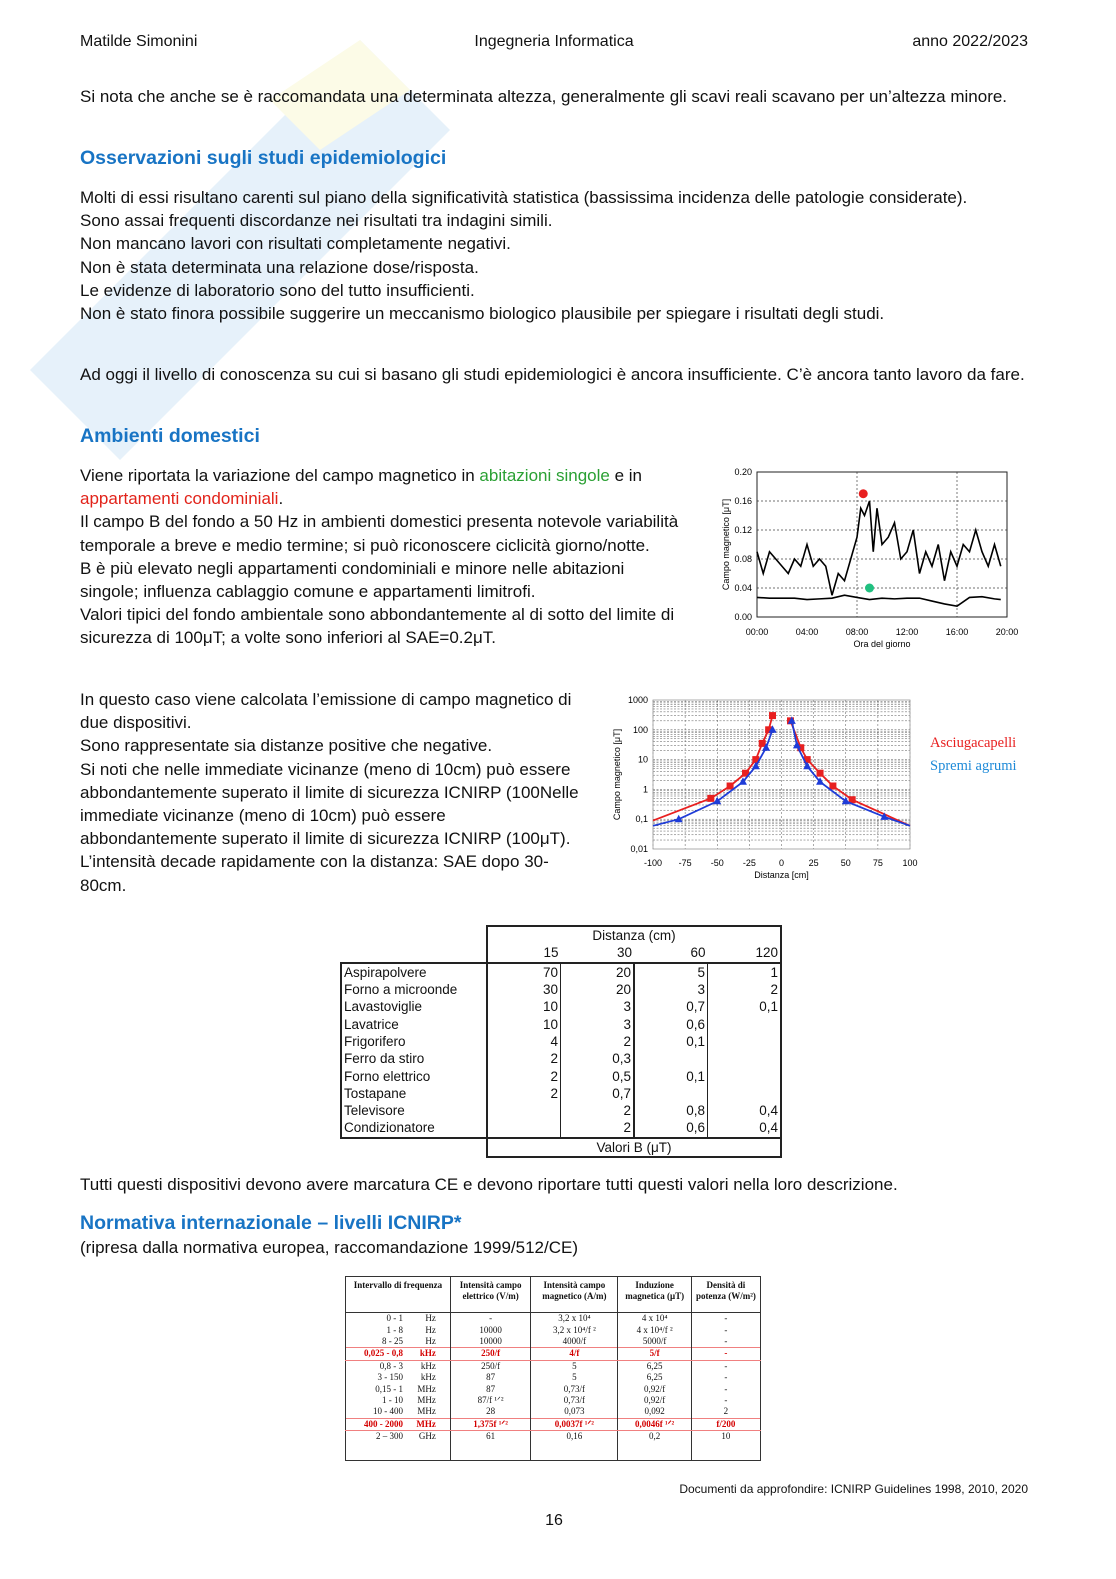  I want to click on x-tick-label: -50, so click(717, 863).